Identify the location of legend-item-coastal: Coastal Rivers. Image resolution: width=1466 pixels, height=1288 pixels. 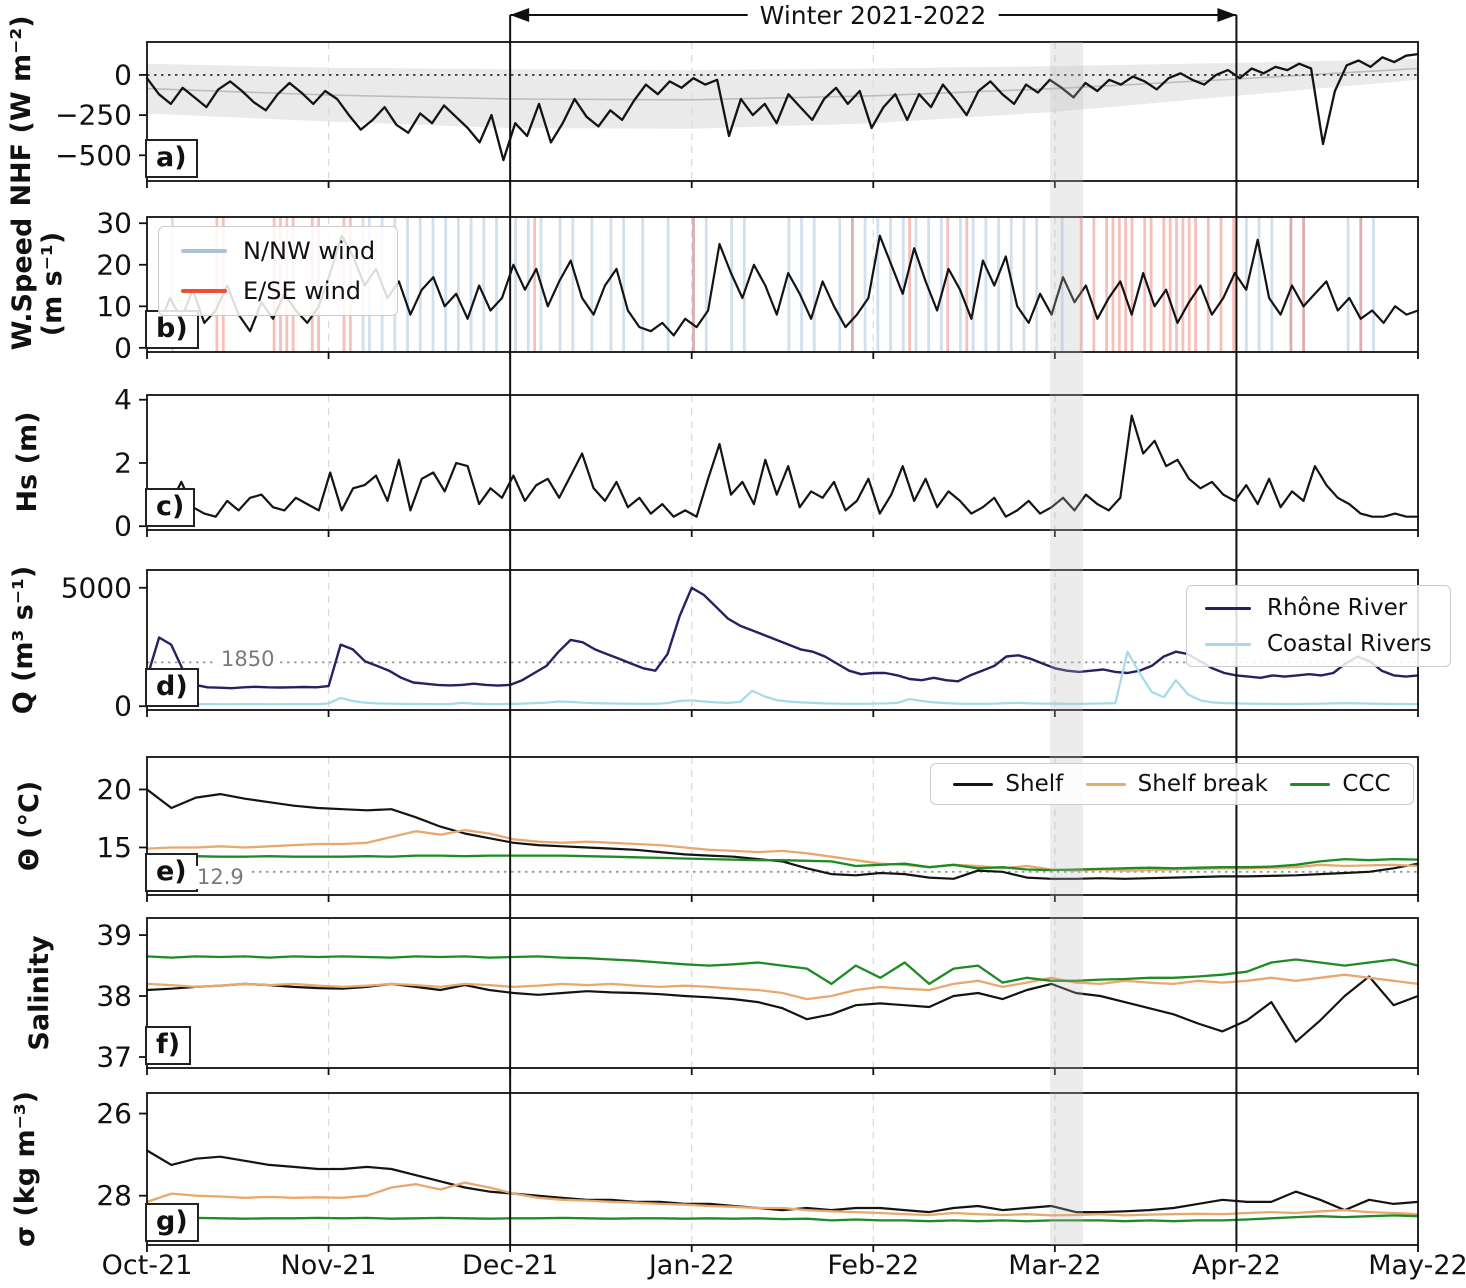
(1318, 644).